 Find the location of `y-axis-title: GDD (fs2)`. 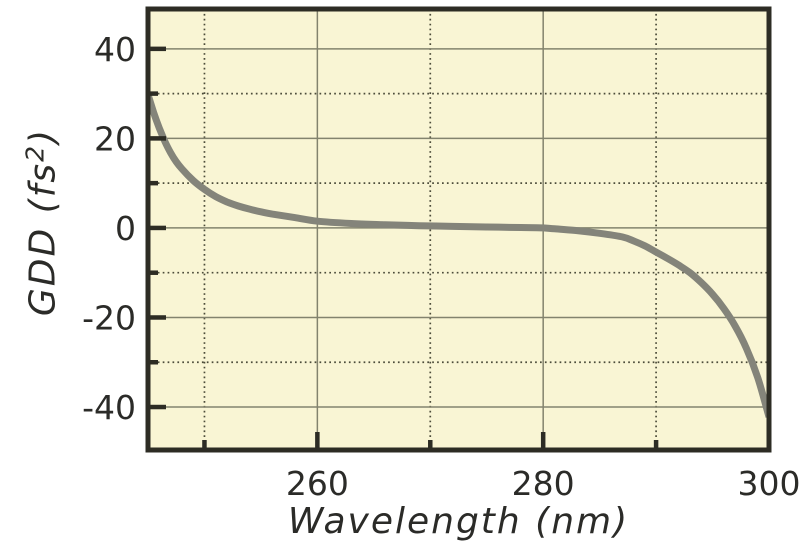

y-axis-title: GDD (fs2) is located at coordinates (42, 222).